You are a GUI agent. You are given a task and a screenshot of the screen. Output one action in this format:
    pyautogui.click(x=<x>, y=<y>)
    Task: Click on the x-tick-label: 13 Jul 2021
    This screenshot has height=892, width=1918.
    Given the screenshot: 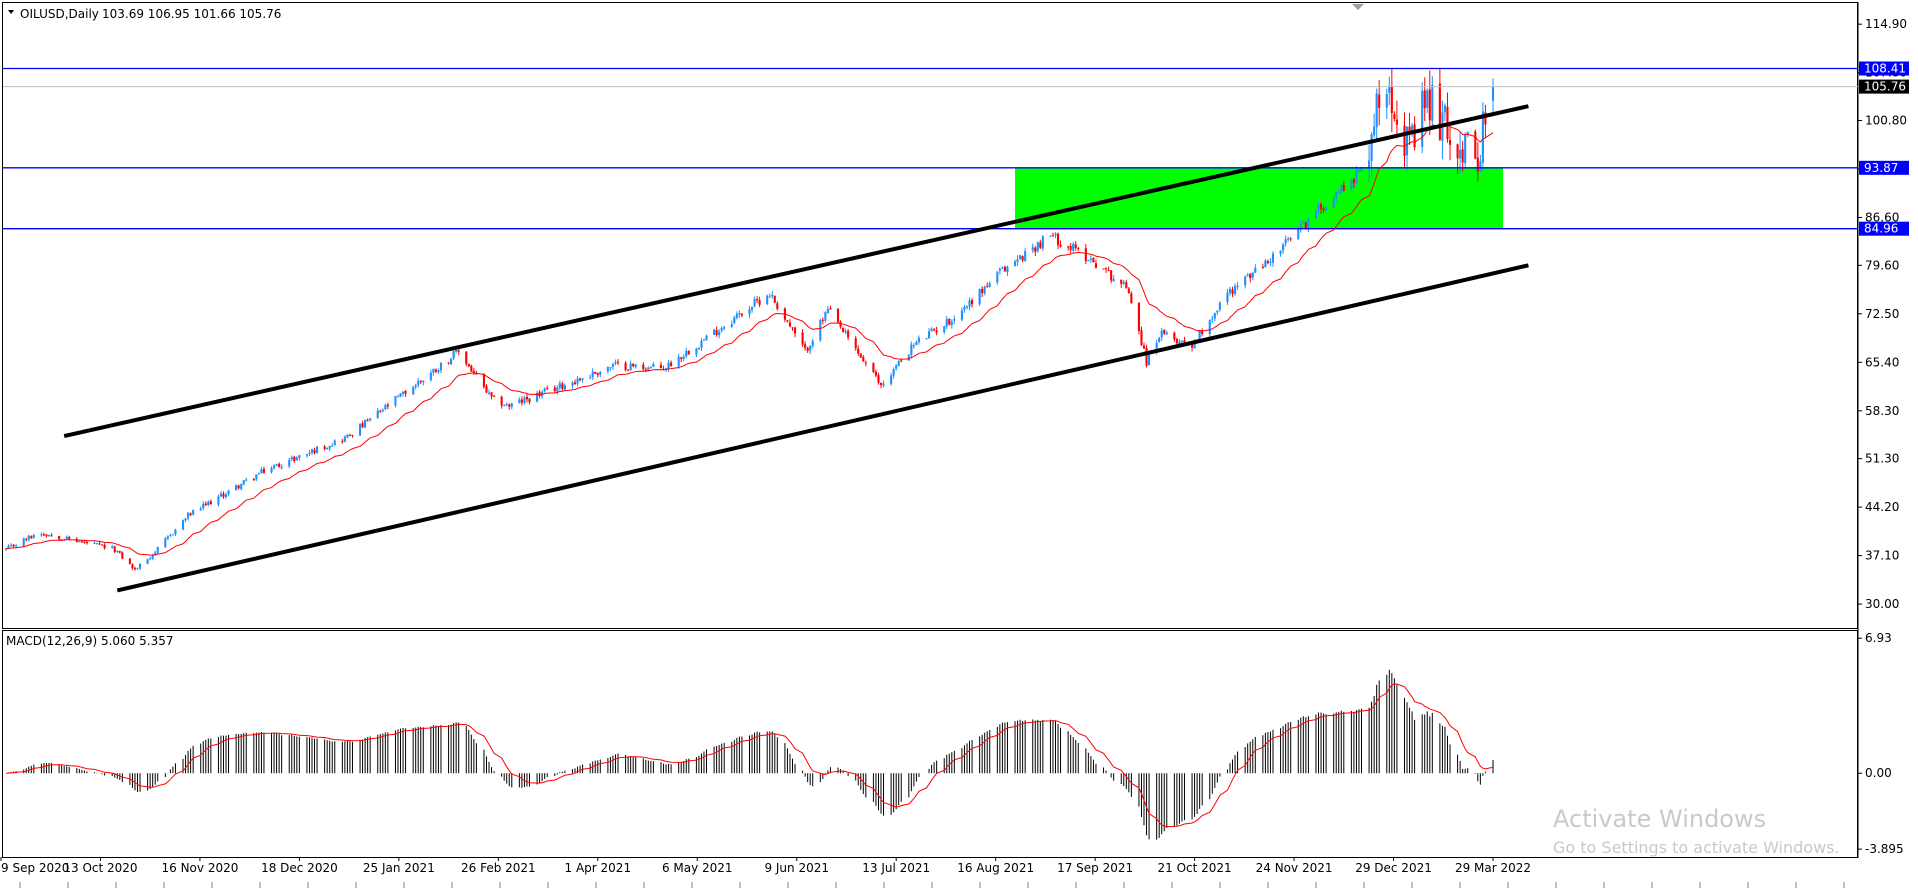 What is the action you would take?
    pyautogui.click(x=896, y=868)
    